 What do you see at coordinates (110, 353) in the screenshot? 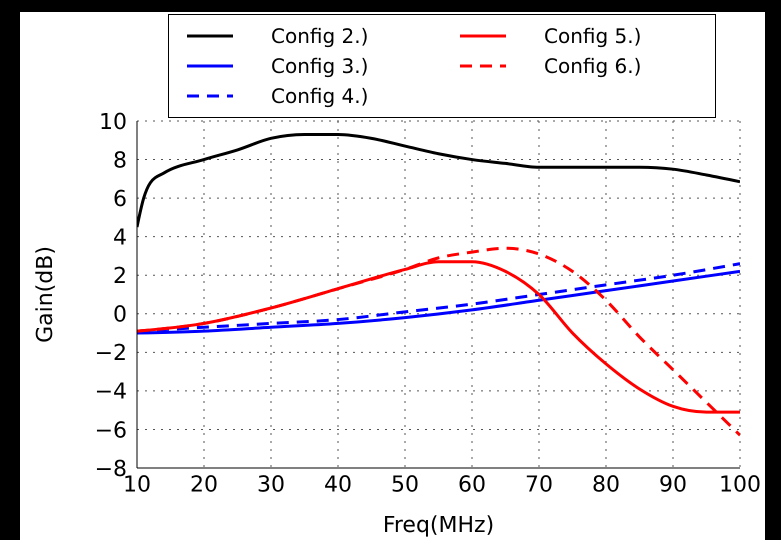
I see `y-tick-label: −2` at bounding box center [110, 353].